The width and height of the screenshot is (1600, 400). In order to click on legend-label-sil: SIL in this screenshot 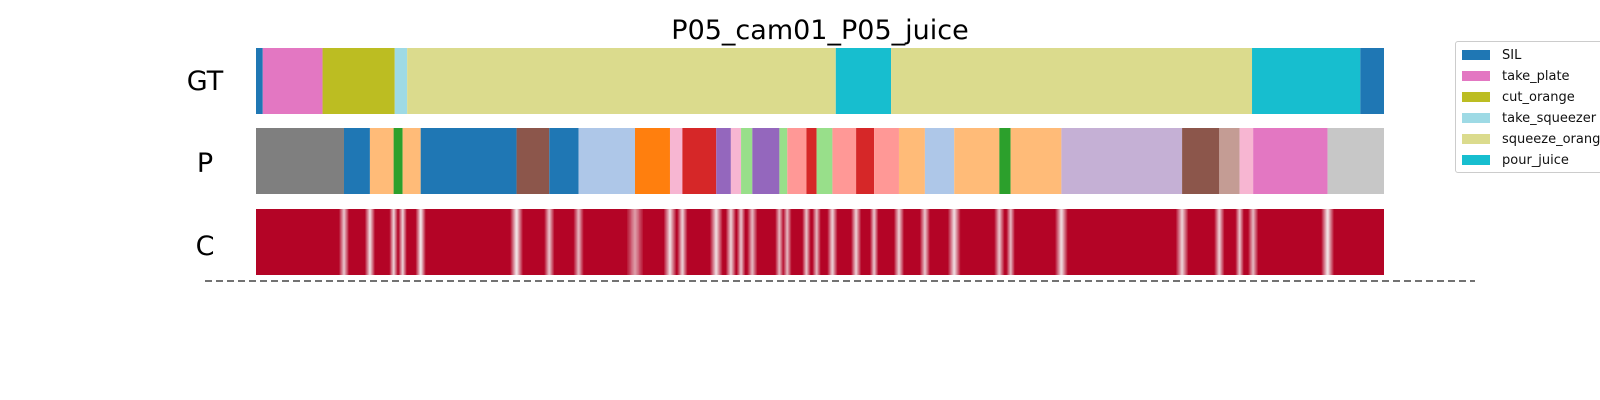, I will do `click(1512, 55)`.